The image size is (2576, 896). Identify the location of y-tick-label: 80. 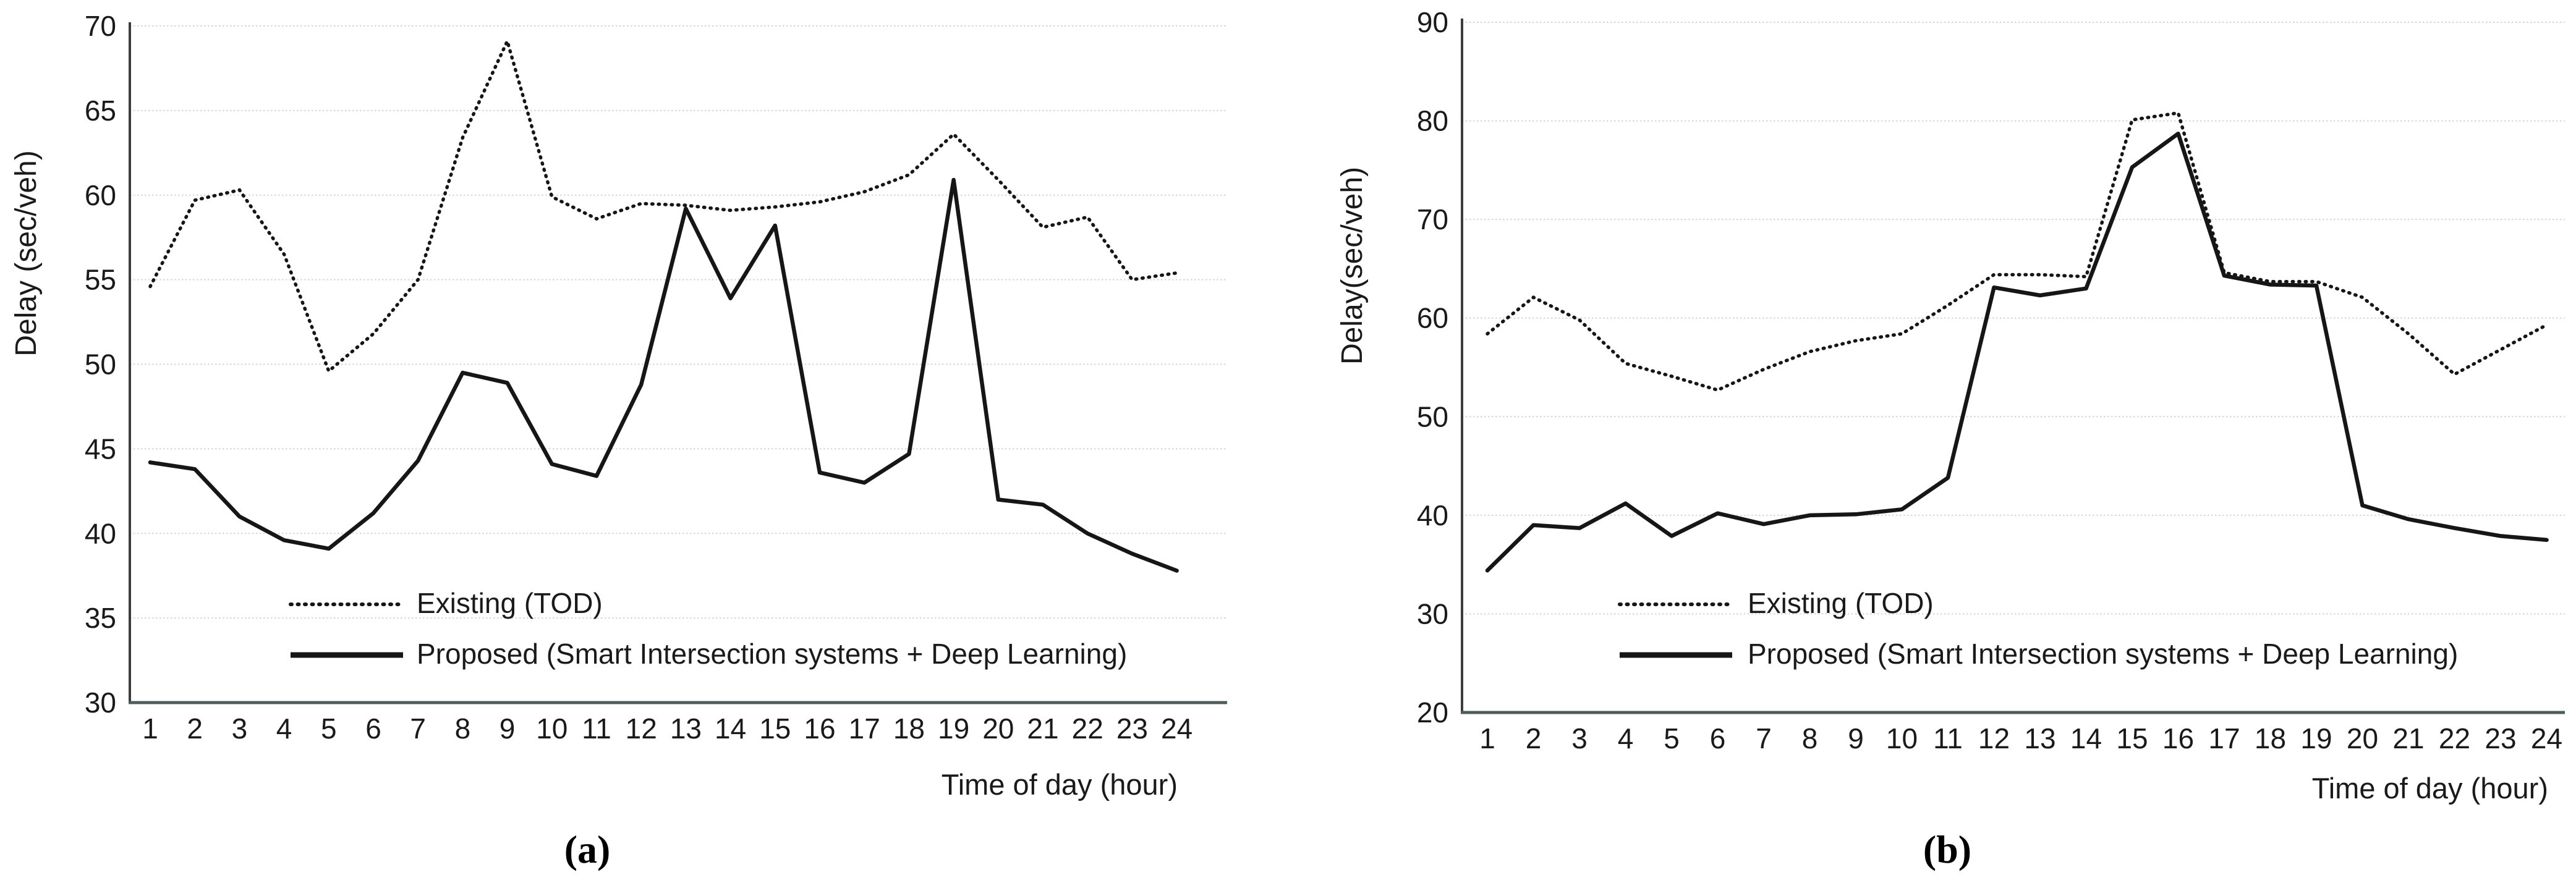
(1432, 121).